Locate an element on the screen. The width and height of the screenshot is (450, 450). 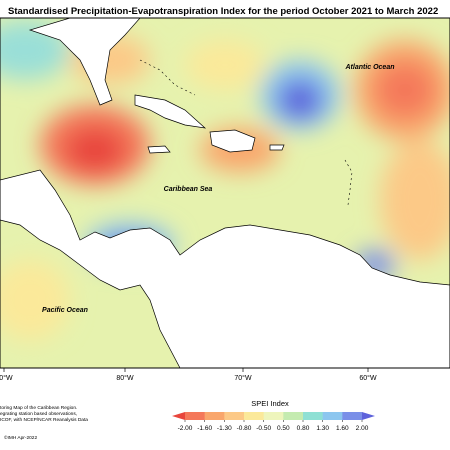
colorbar-tick-label: 0.80 is located at coordinates (303, 428).